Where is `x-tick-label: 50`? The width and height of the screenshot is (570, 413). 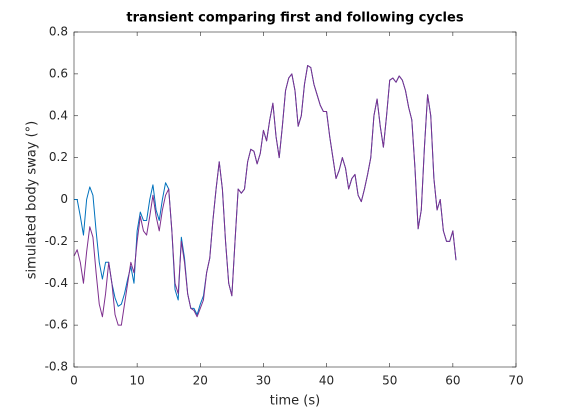
x-tick-label: 50 is located at coordinates (389, 381).